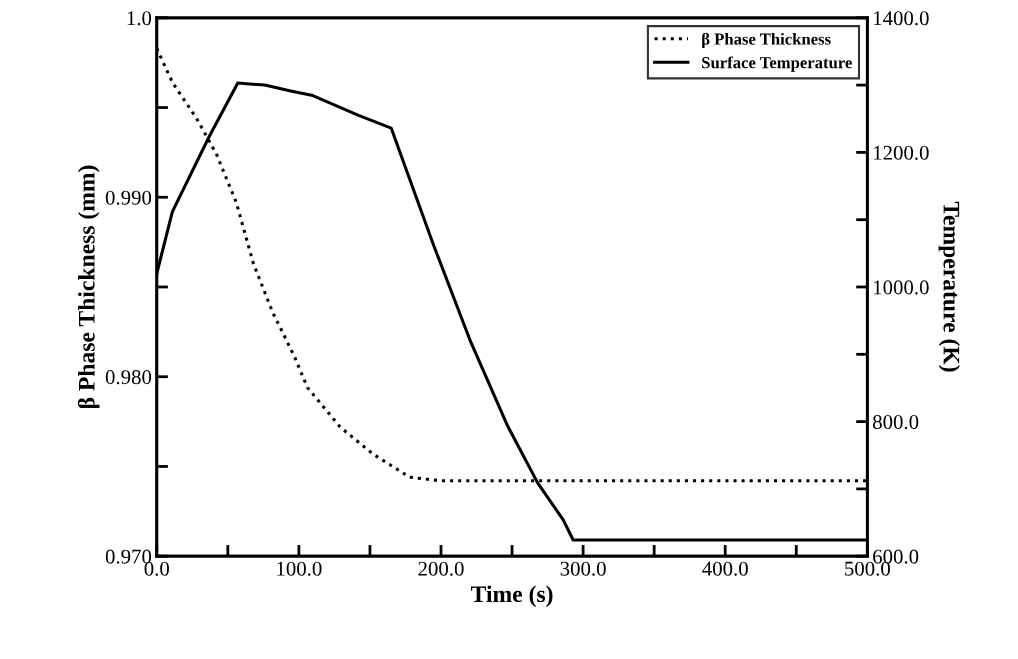 The height and width of the screenshot is (659, 1018). I want to click on x-tick-label: 400.0, so click(725, 568).